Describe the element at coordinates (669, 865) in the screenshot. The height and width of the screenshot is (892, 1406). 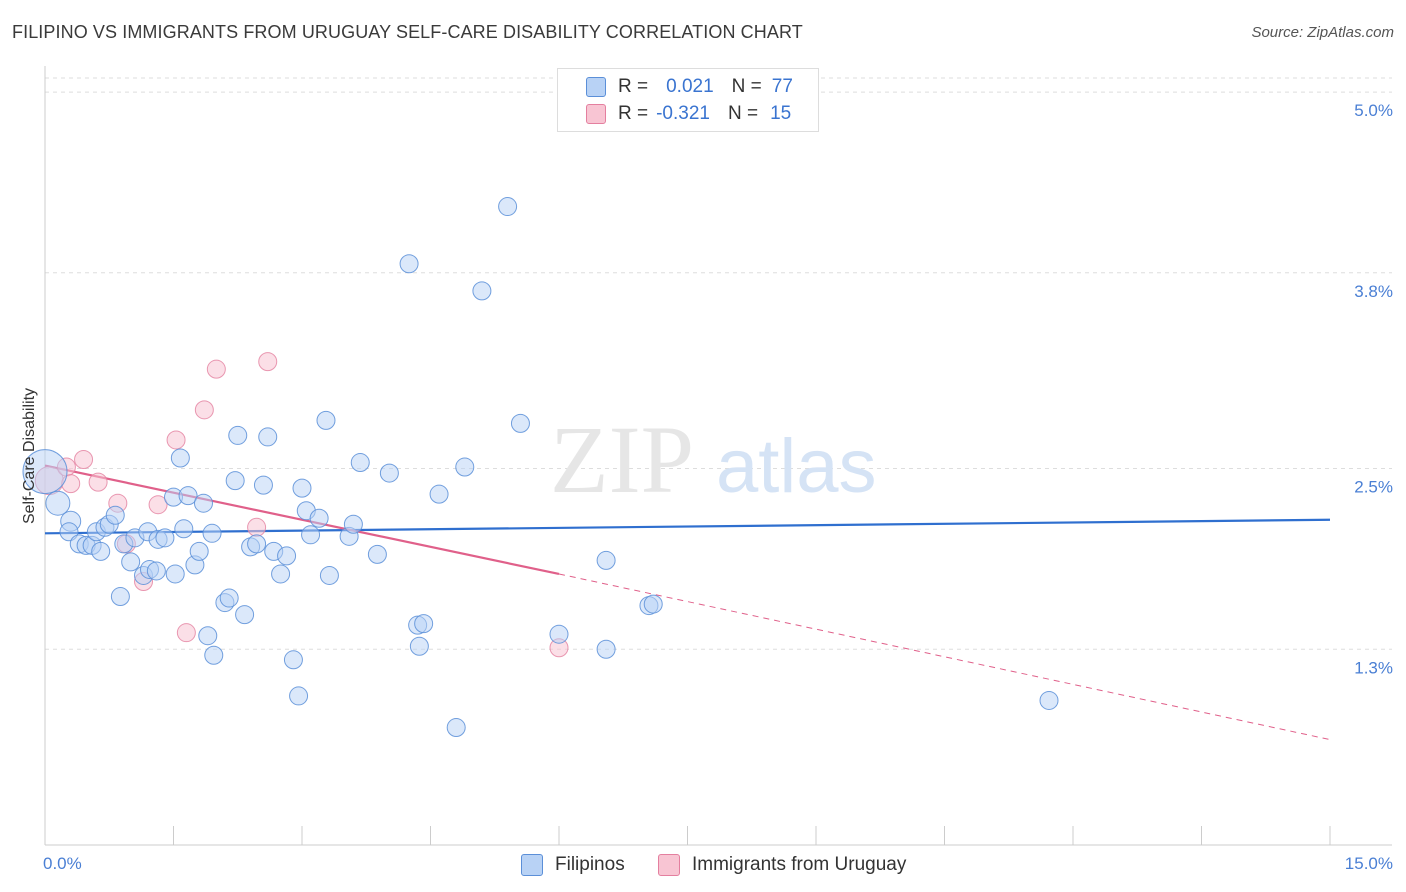
I see `bottom-legend-swatch-uruguay` at that location.